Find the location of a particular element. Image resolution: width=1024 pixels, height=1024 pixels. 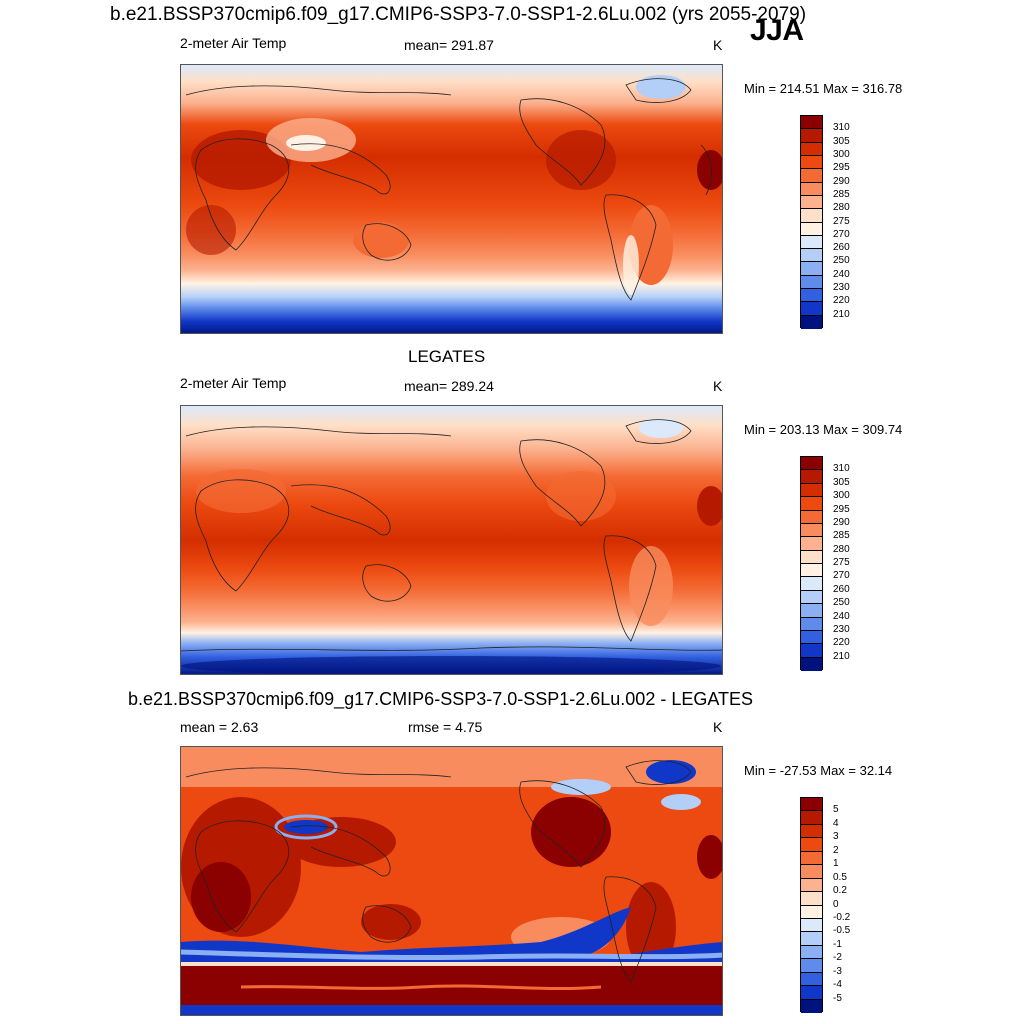

panel-minmax-label: Min = 203.13 Max = 309.74 is located at coordinates (823, 429).